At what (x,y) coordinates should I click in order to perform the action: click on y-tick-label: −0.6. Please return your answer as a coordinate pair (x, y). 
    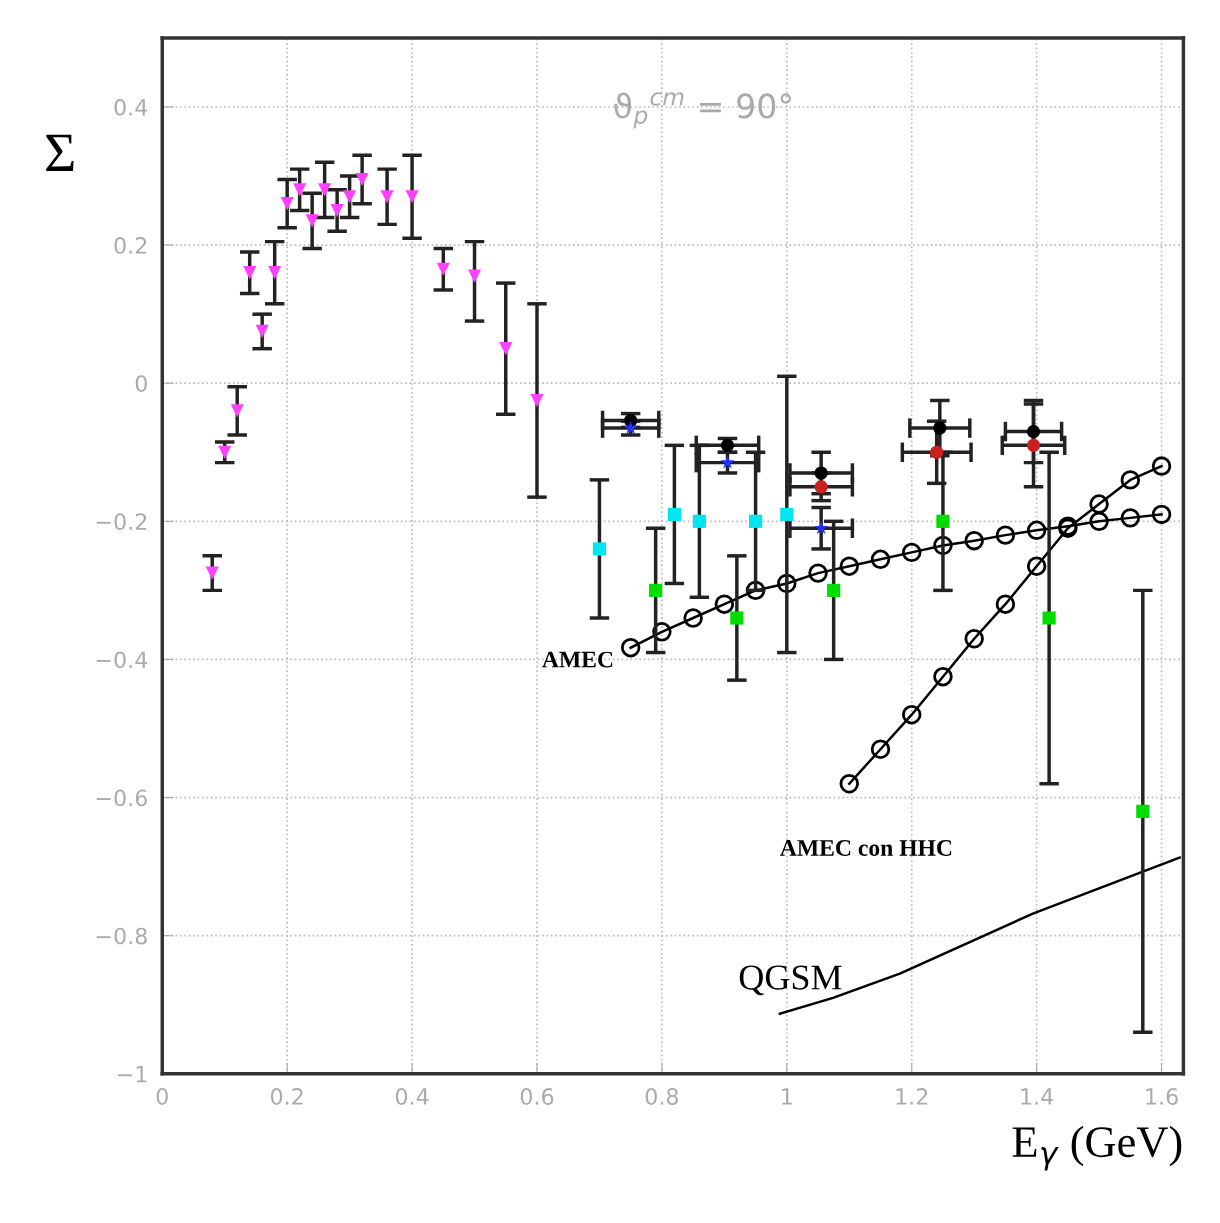
    Looking at the image, I should click on (121, 798).